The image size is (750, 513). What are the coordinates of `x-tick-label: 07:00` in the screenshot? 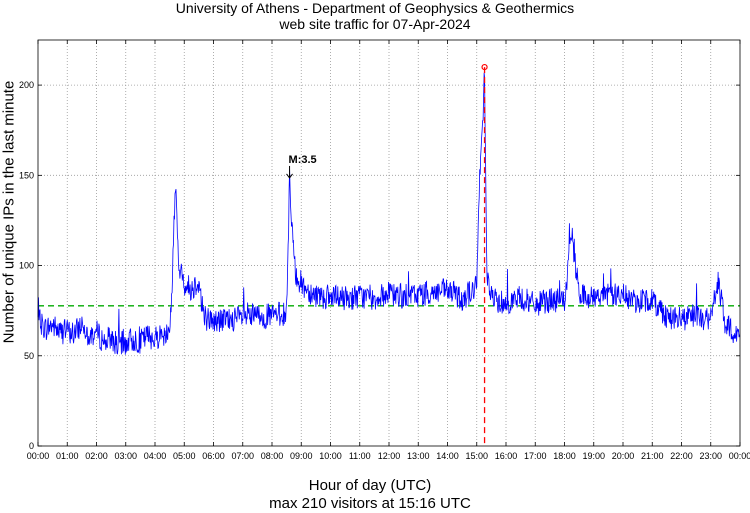 It's located at (242, 456).